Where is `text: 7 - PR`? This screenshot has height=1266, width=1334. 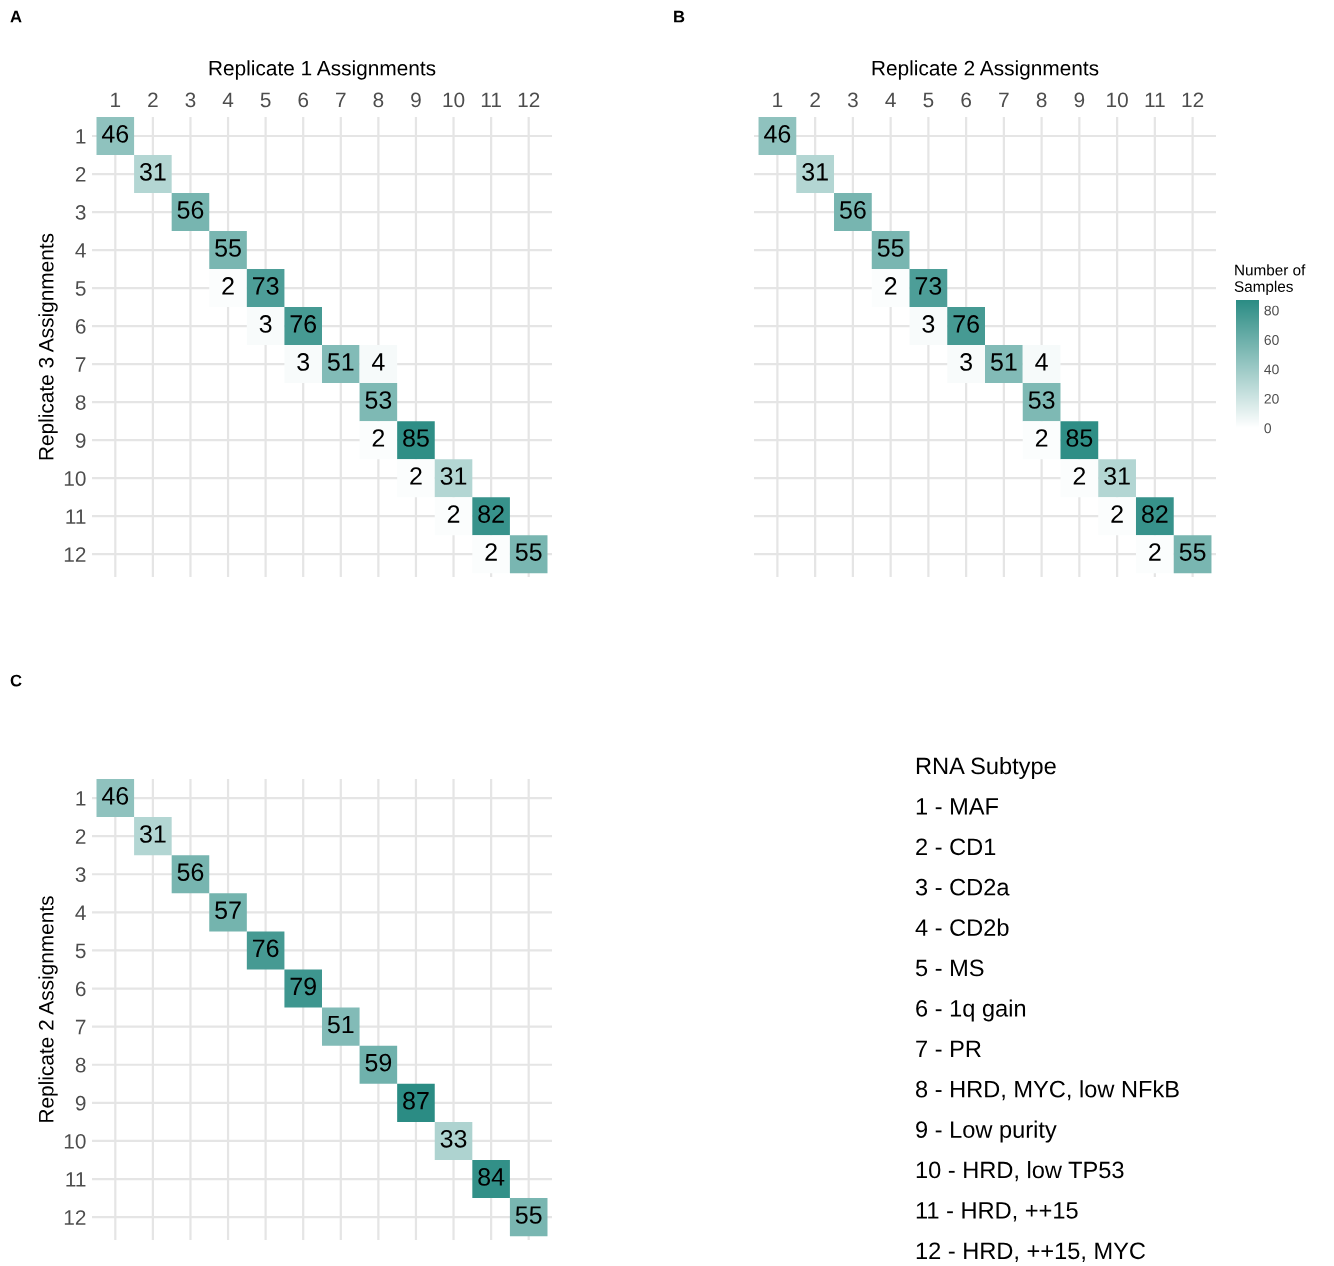
text: 7 - PR is located at coordinates (948, 1048).